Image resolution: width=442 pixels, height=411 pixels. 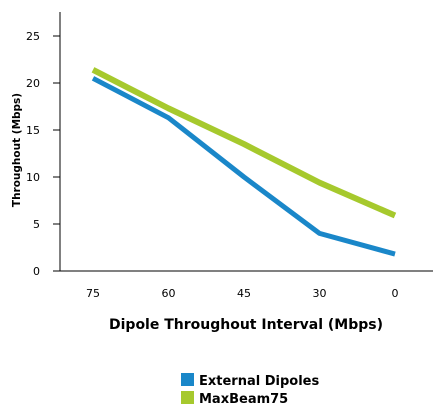 I want to click on y-tick-label: 0, so click(x=36, y=271).